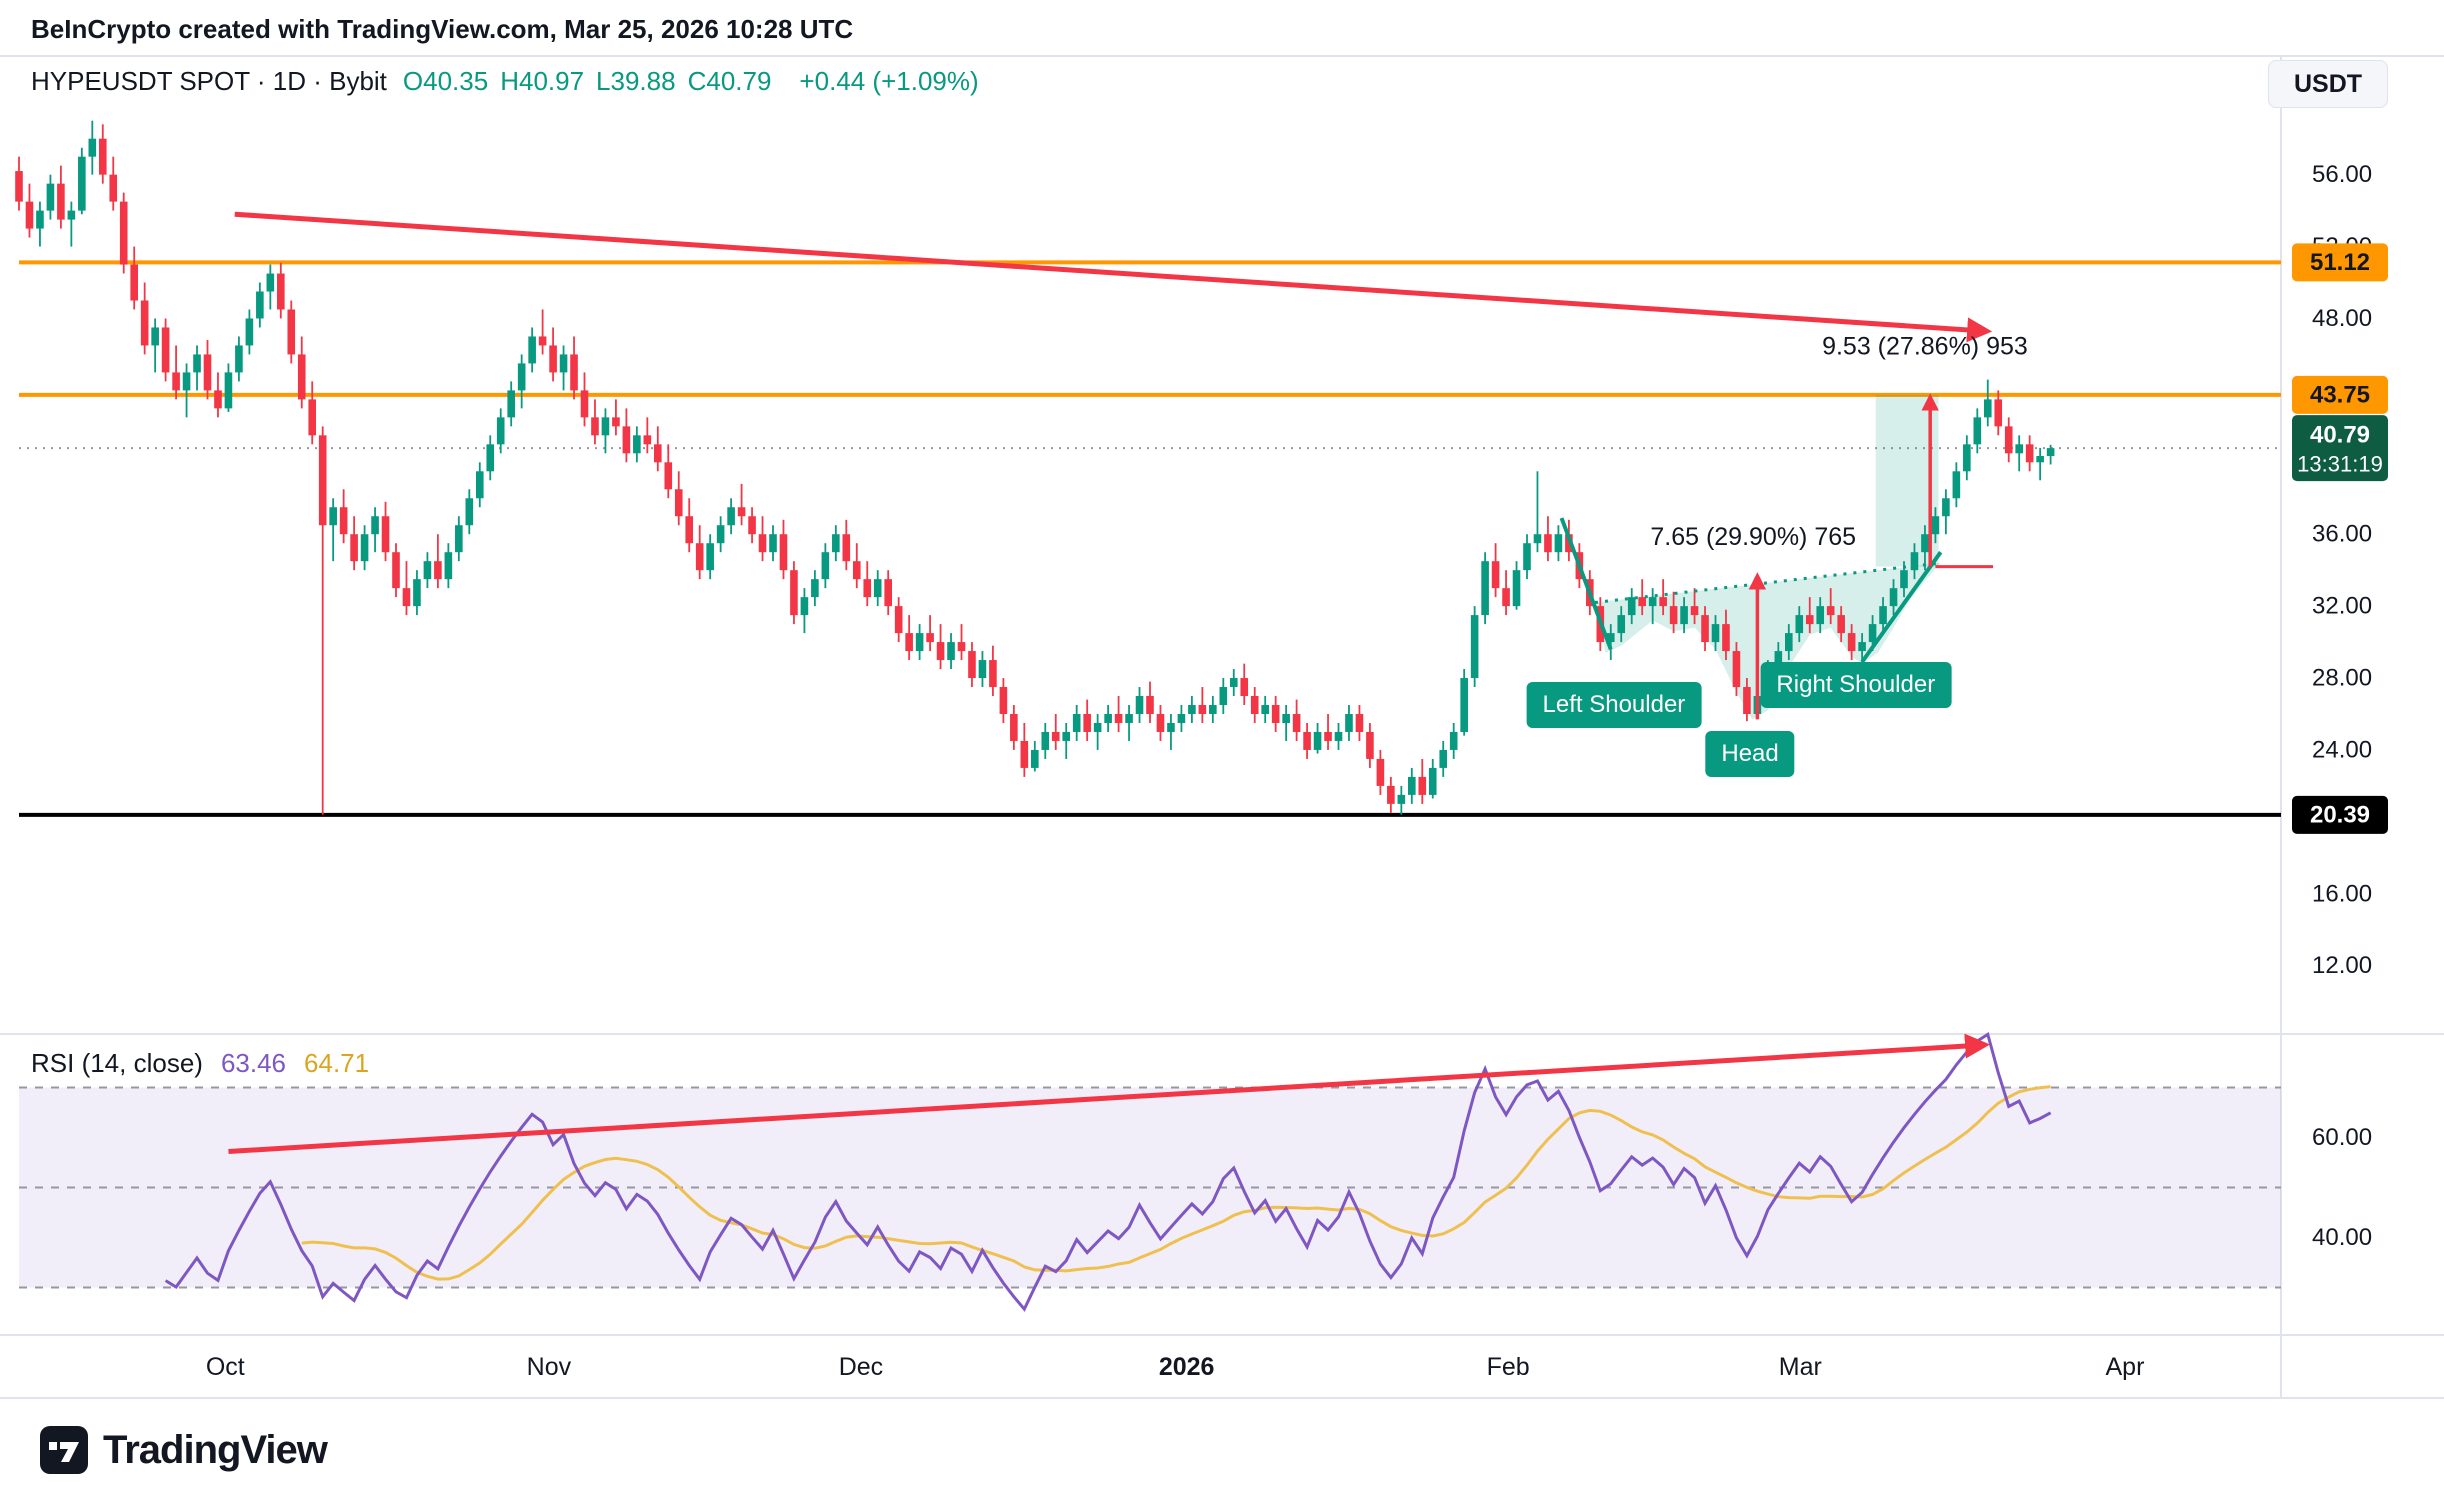 The height and width of the screenshot is (1510, 2444). Describe the element at coordinates (2342, 893) in the screenshot. I see `price-axis-label: 16.00` at that location.